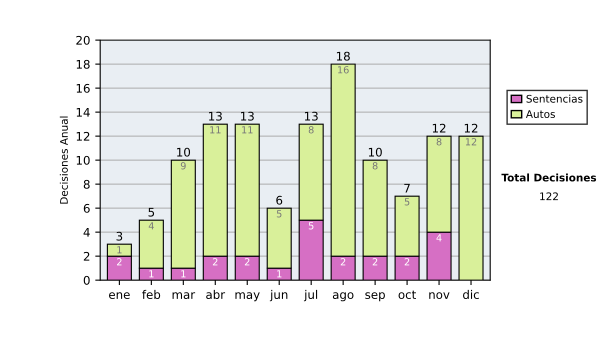 The width and height of the screenshot is (600, 340). Describe the element at coordinates (554, 98) in the screenshot. I see `legend-label: Sentencias` at that location.